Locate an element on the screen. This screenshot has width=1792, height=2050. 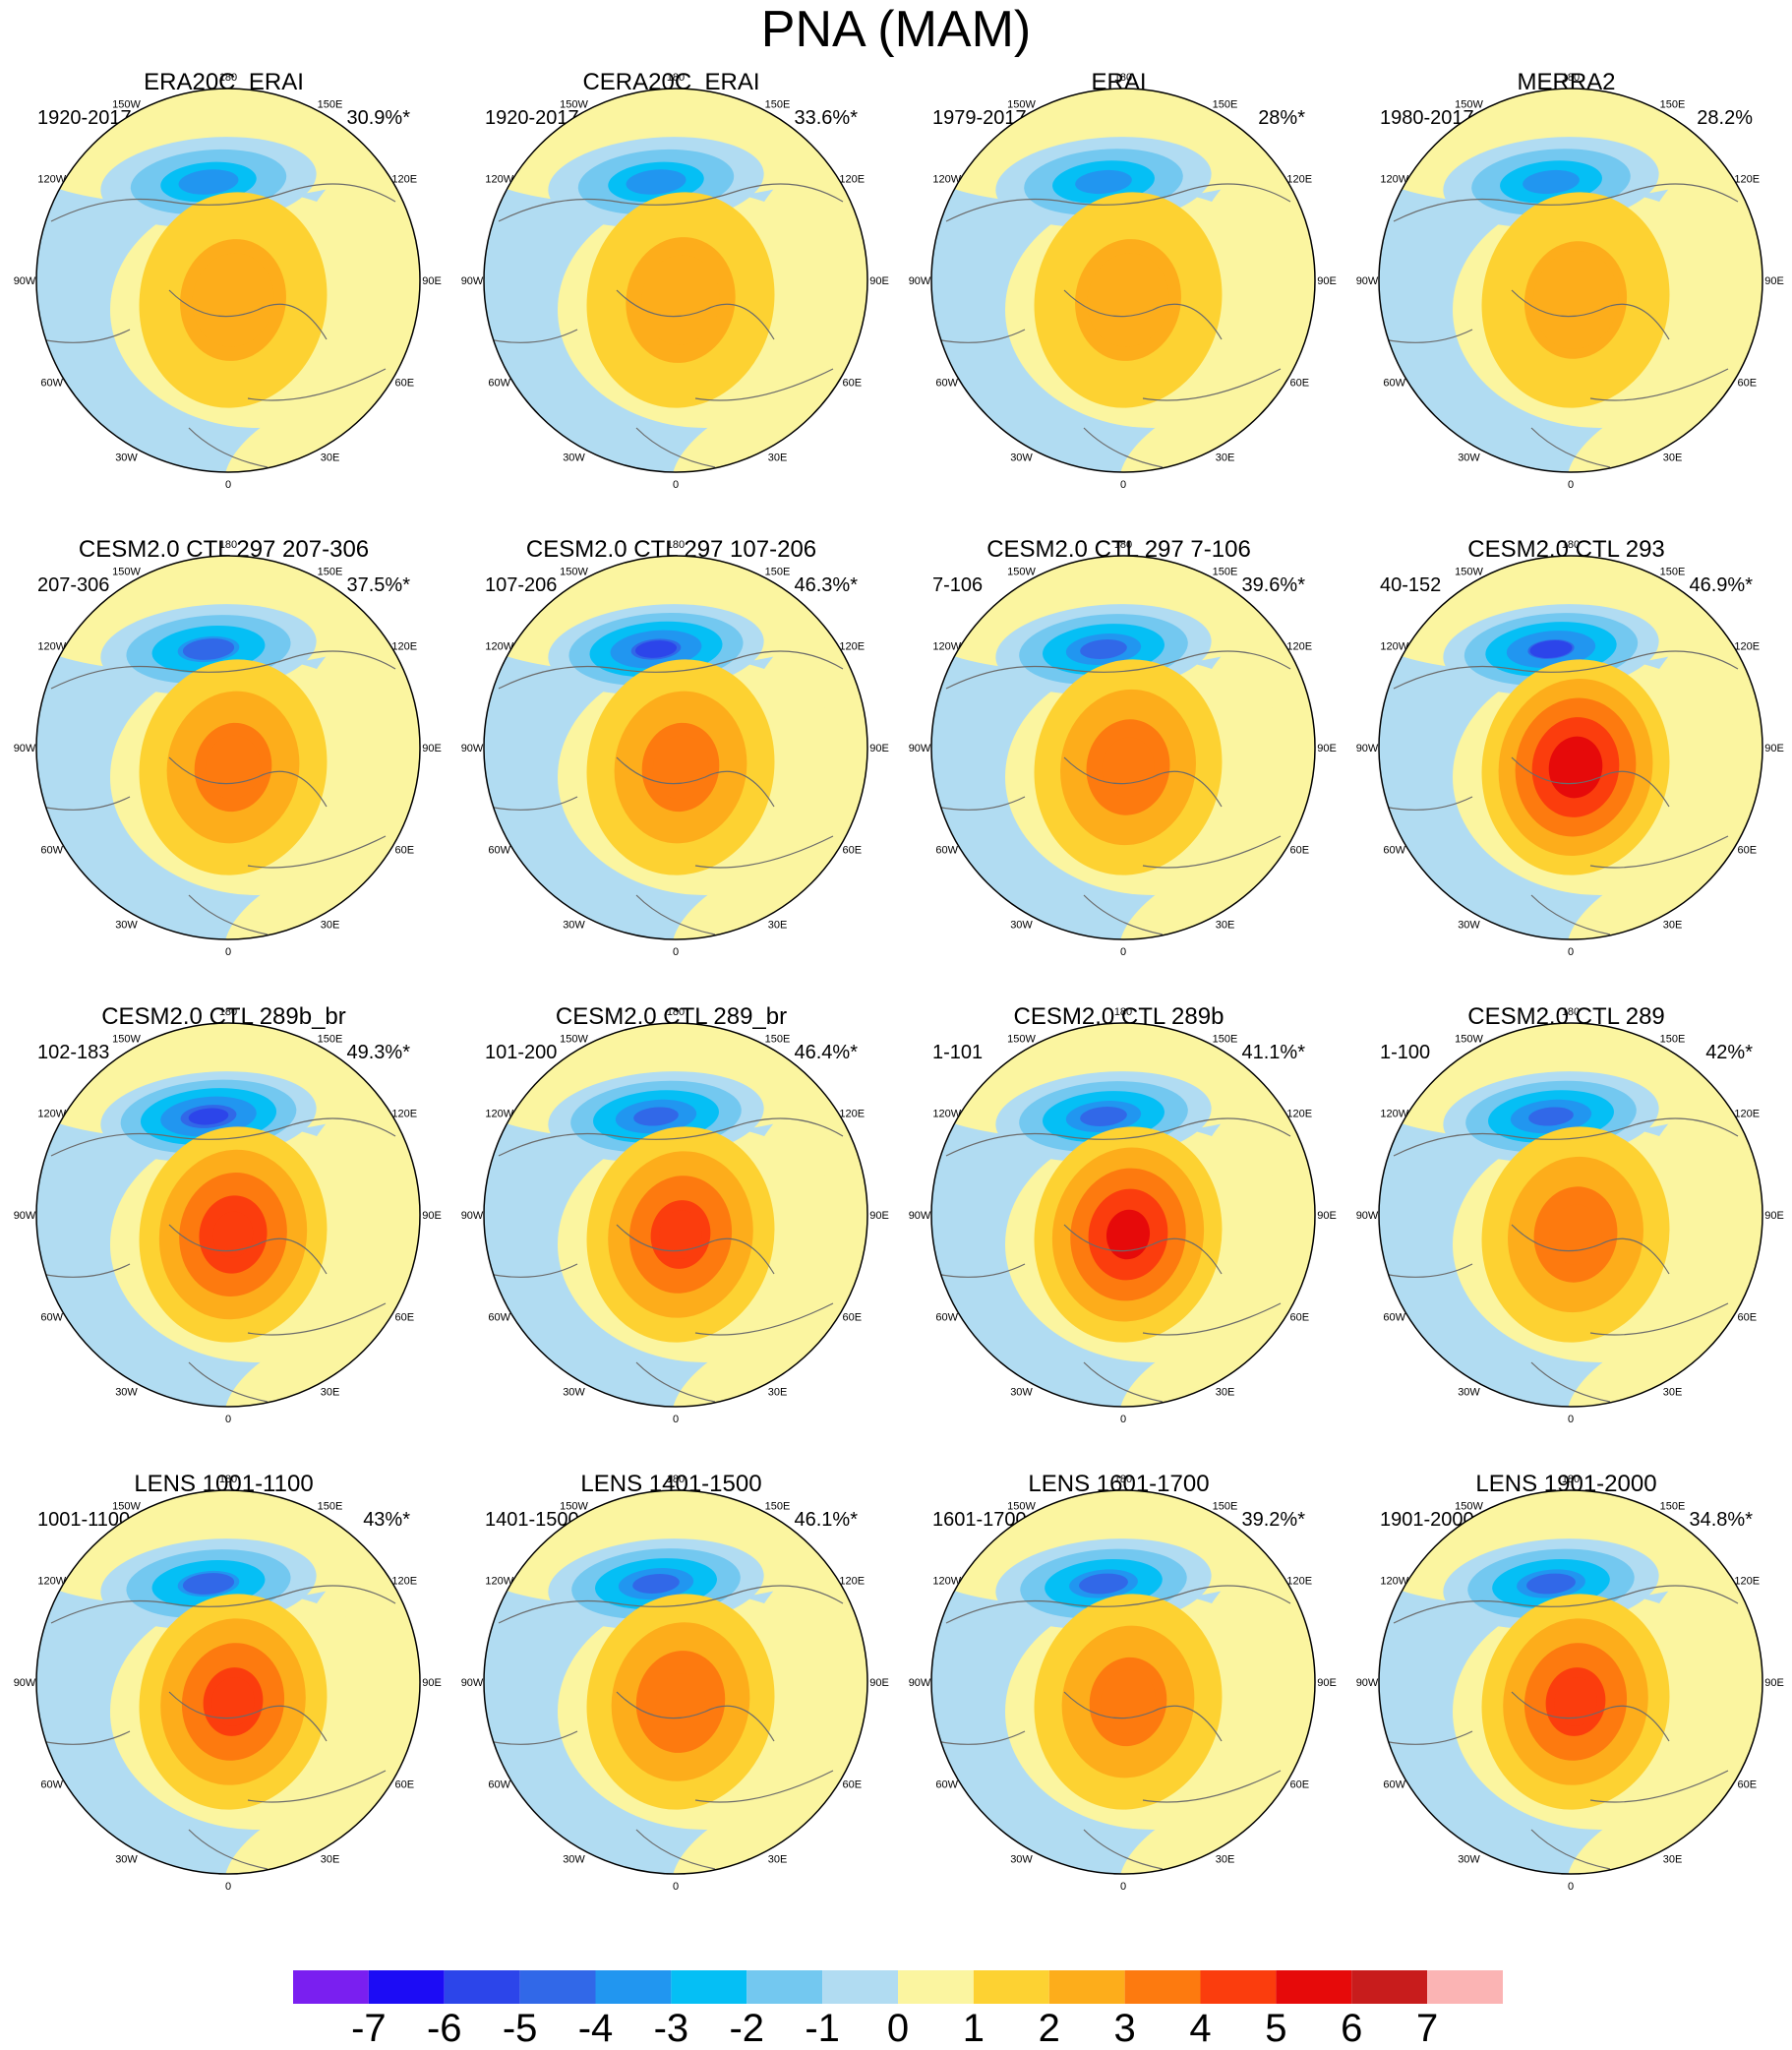
panel-period: 101-200 is located at coordinates (521, 1052).